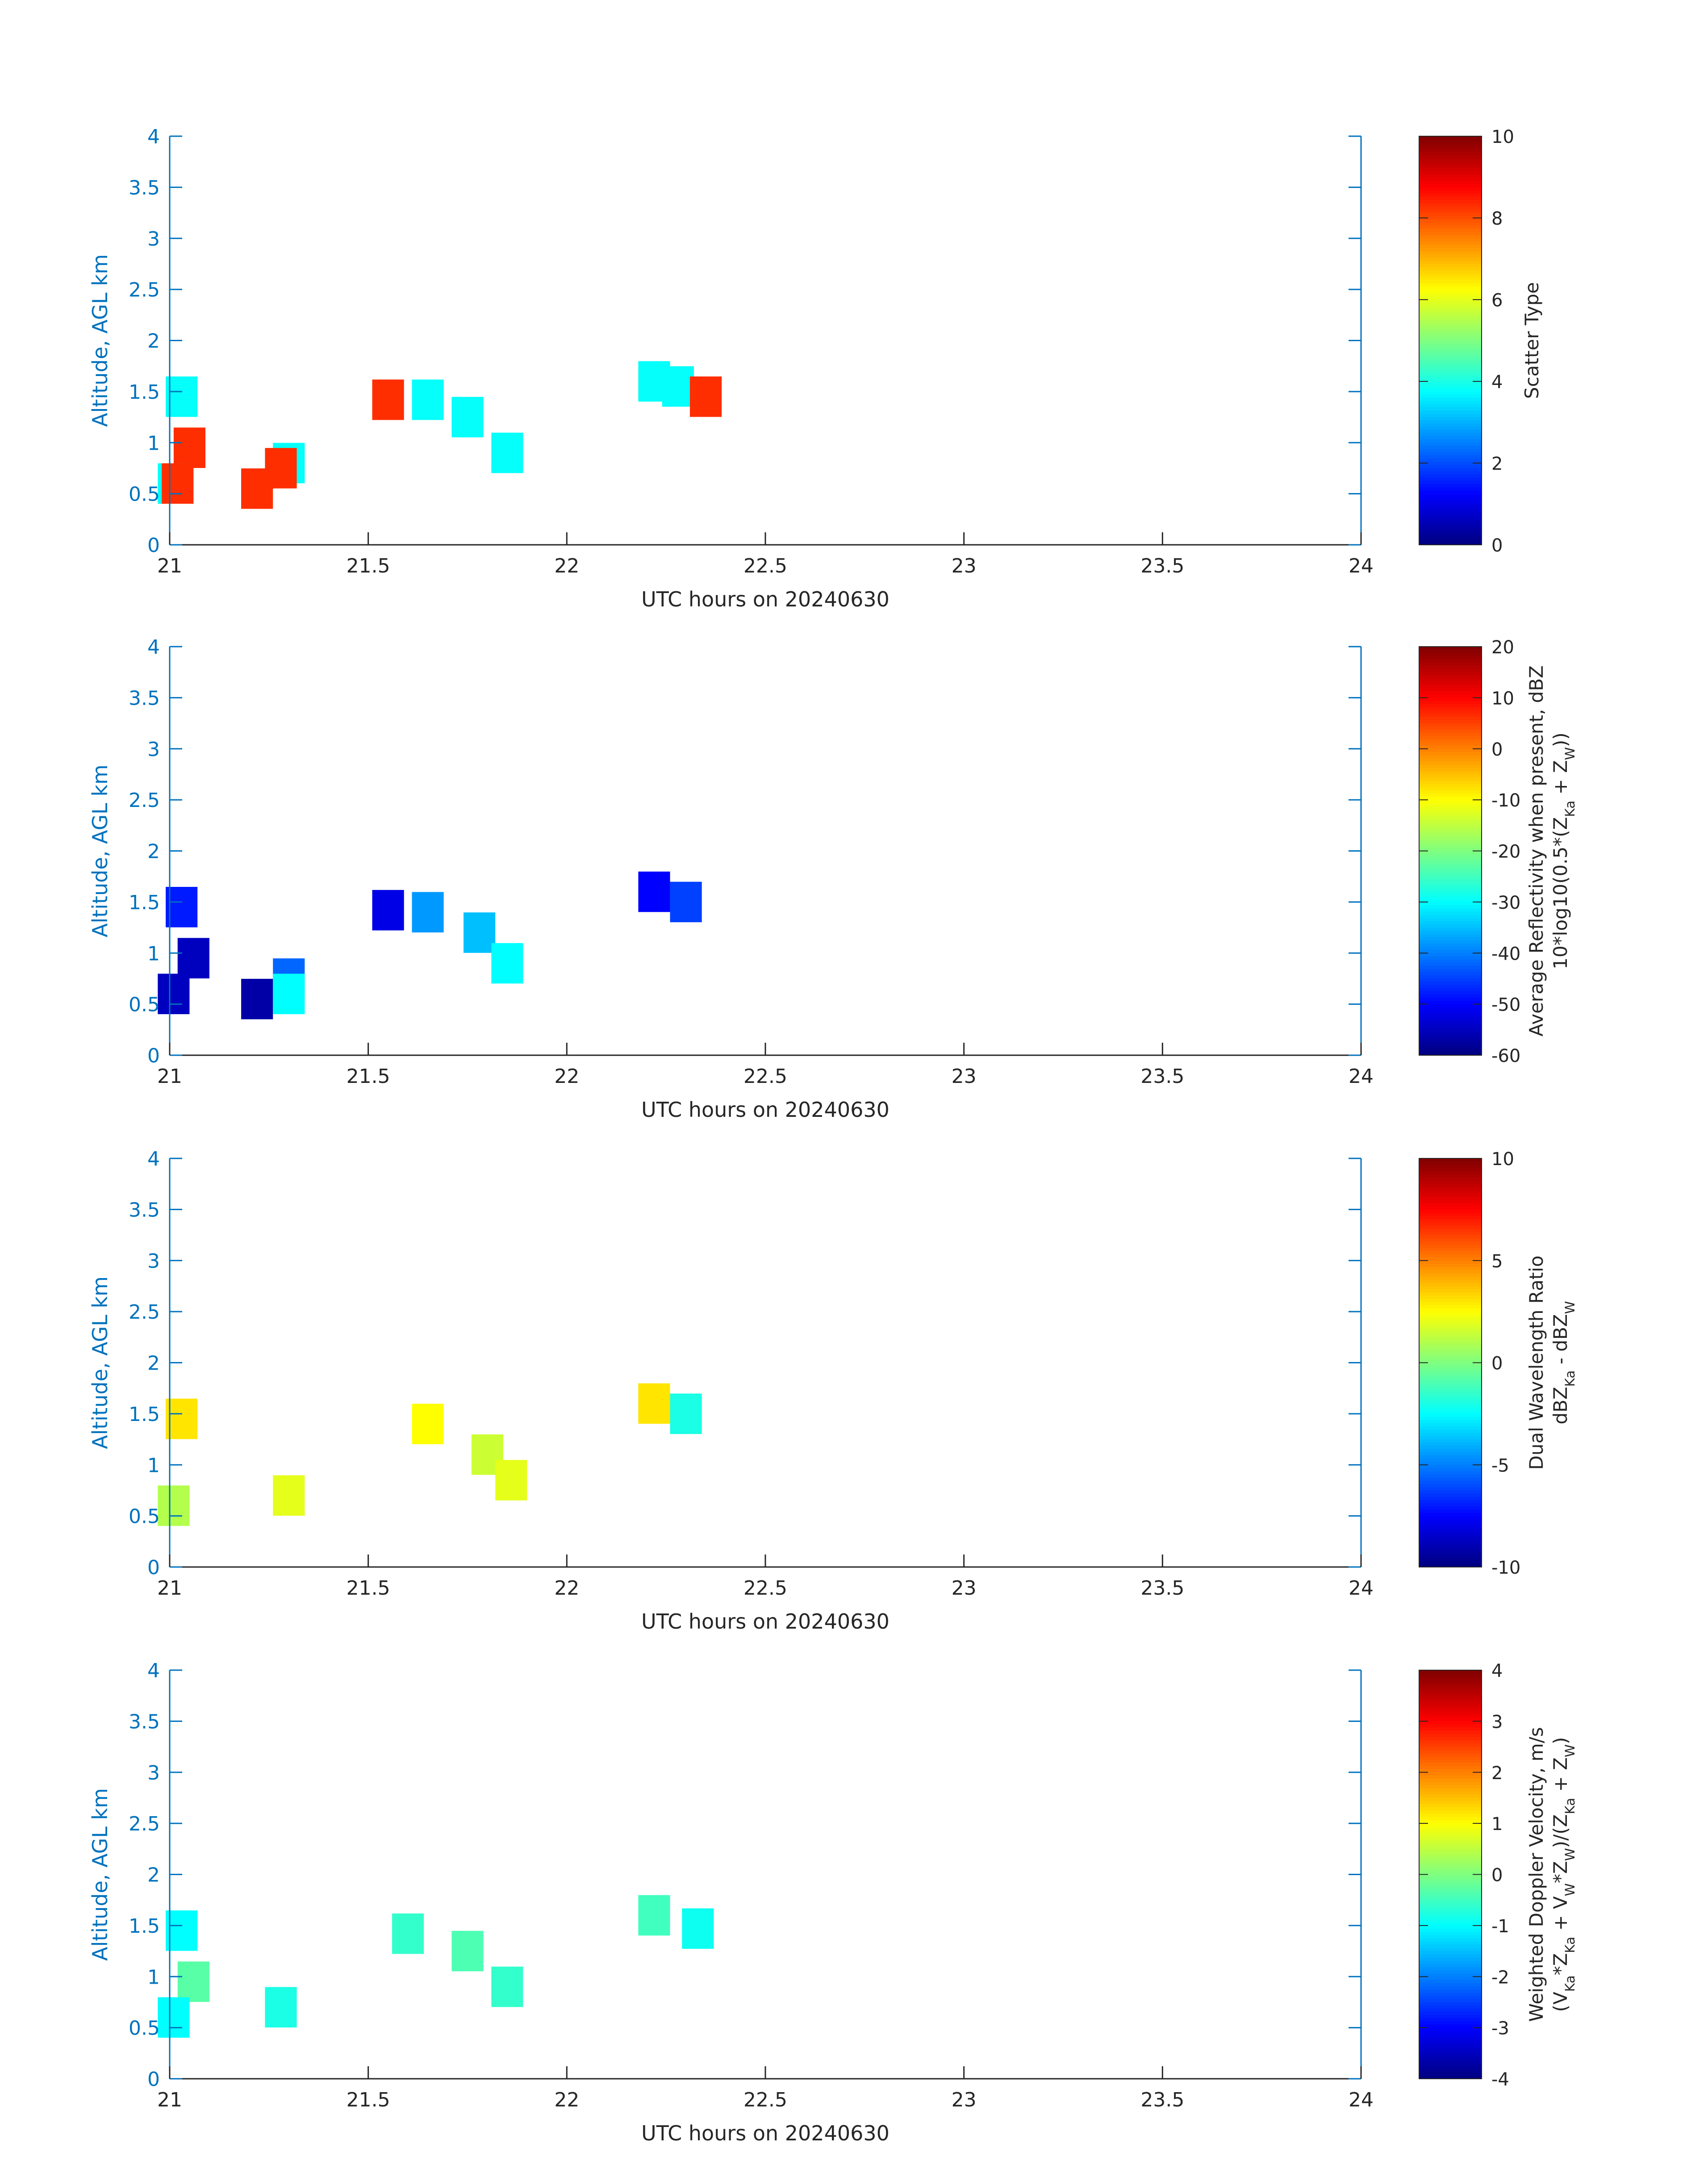 The image size is (1708, 2177). I want to click on colorbar-label-subscript: W, so click(1570, 1307).